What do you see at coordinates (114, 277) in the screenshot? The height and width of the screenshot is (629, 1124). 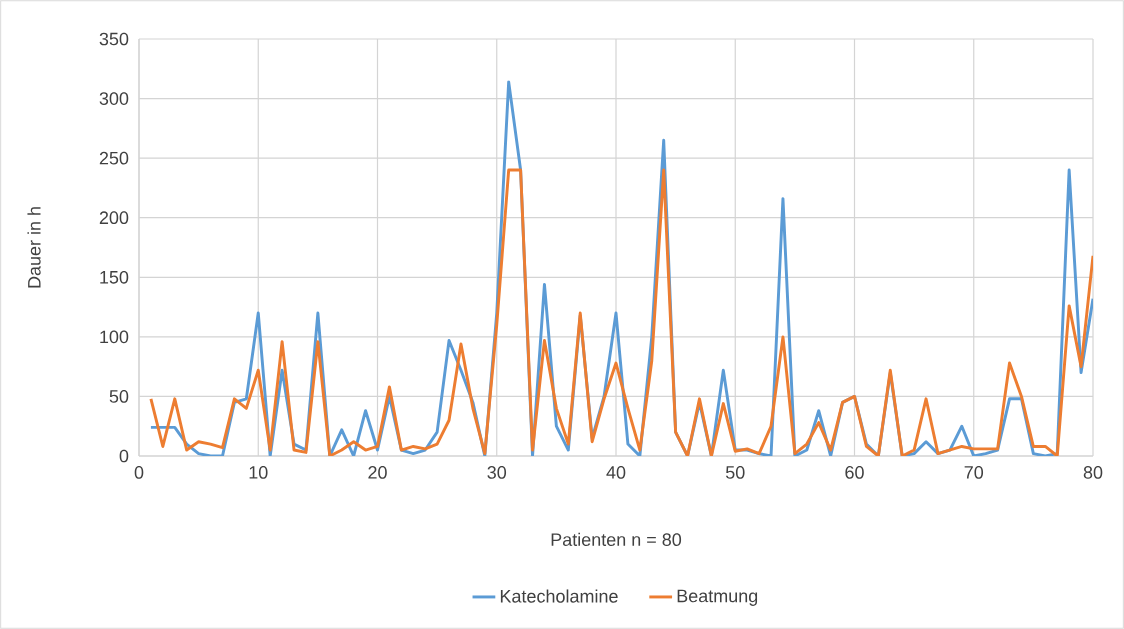 I see `y-tick-label: 150` at bounding box center [114, 277].